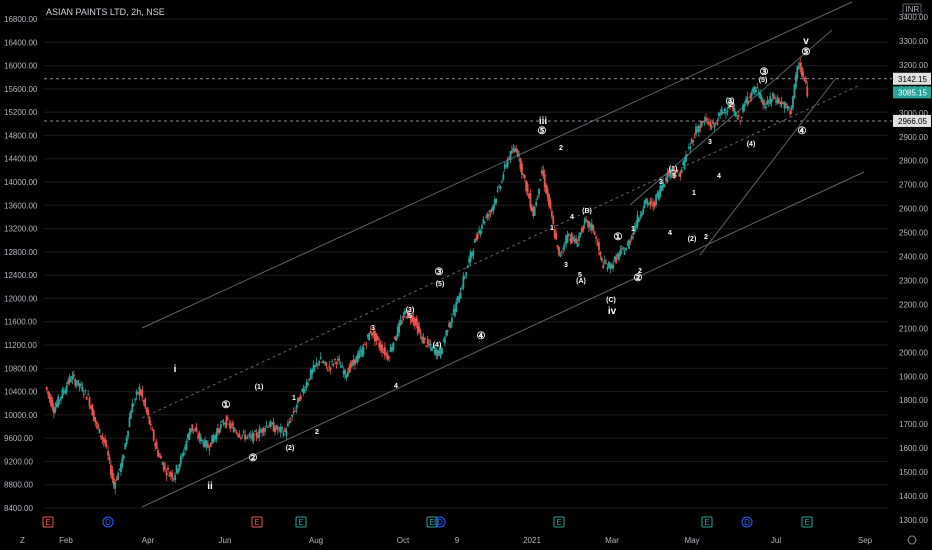 The width and height of the screenshot is (932, 550). I want to click on price-level-tag-box, so click(912, 120).